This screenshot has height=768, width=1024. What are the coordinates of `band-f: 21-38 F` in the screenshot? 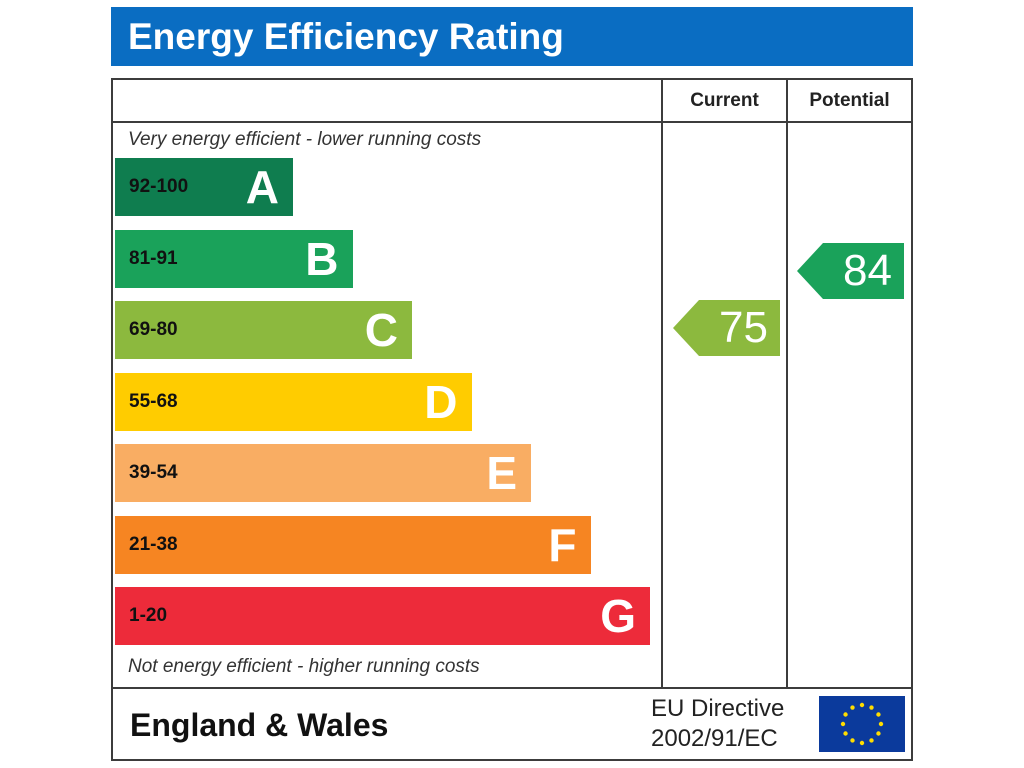 It's located at (353, 544).